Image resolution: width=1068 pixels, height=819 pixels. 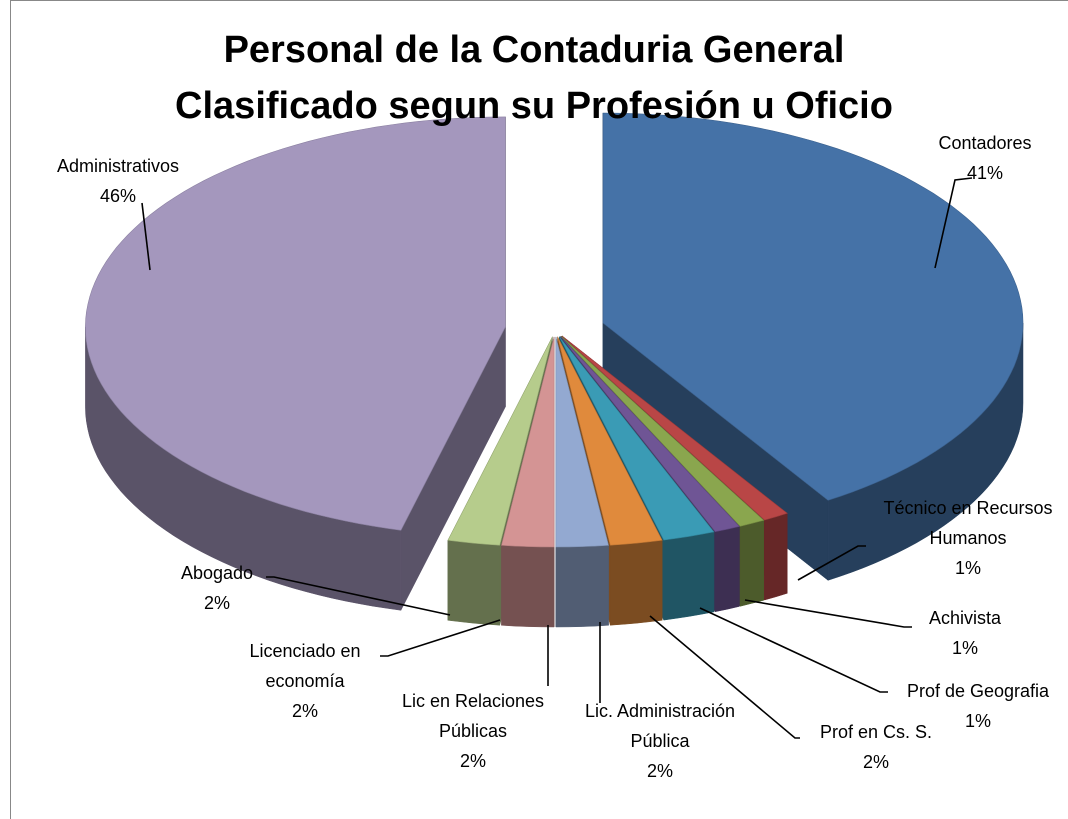 I want to click on data-label: Lic. Administración Pública 2%, so click(x=660, y=741).